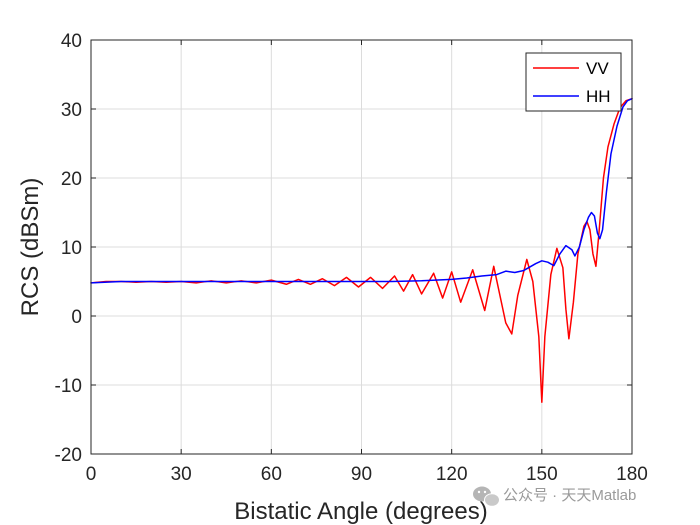 This screenshot has height=525, width=700. I want to click on x-axis-label: Bistatic Angle (degrees), so click(360, 511).